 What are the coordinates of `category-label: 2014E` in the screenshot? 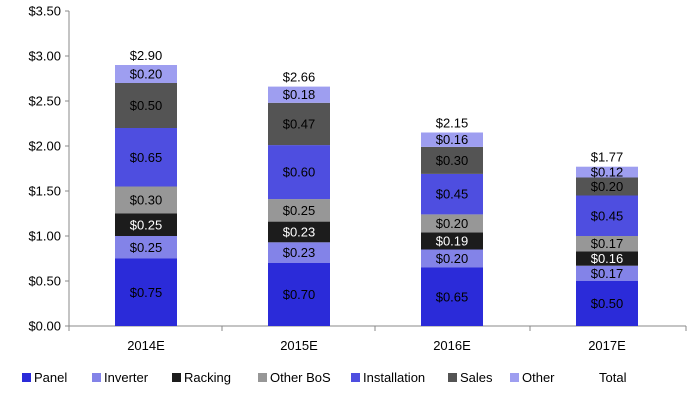 It's located at (146, 345).